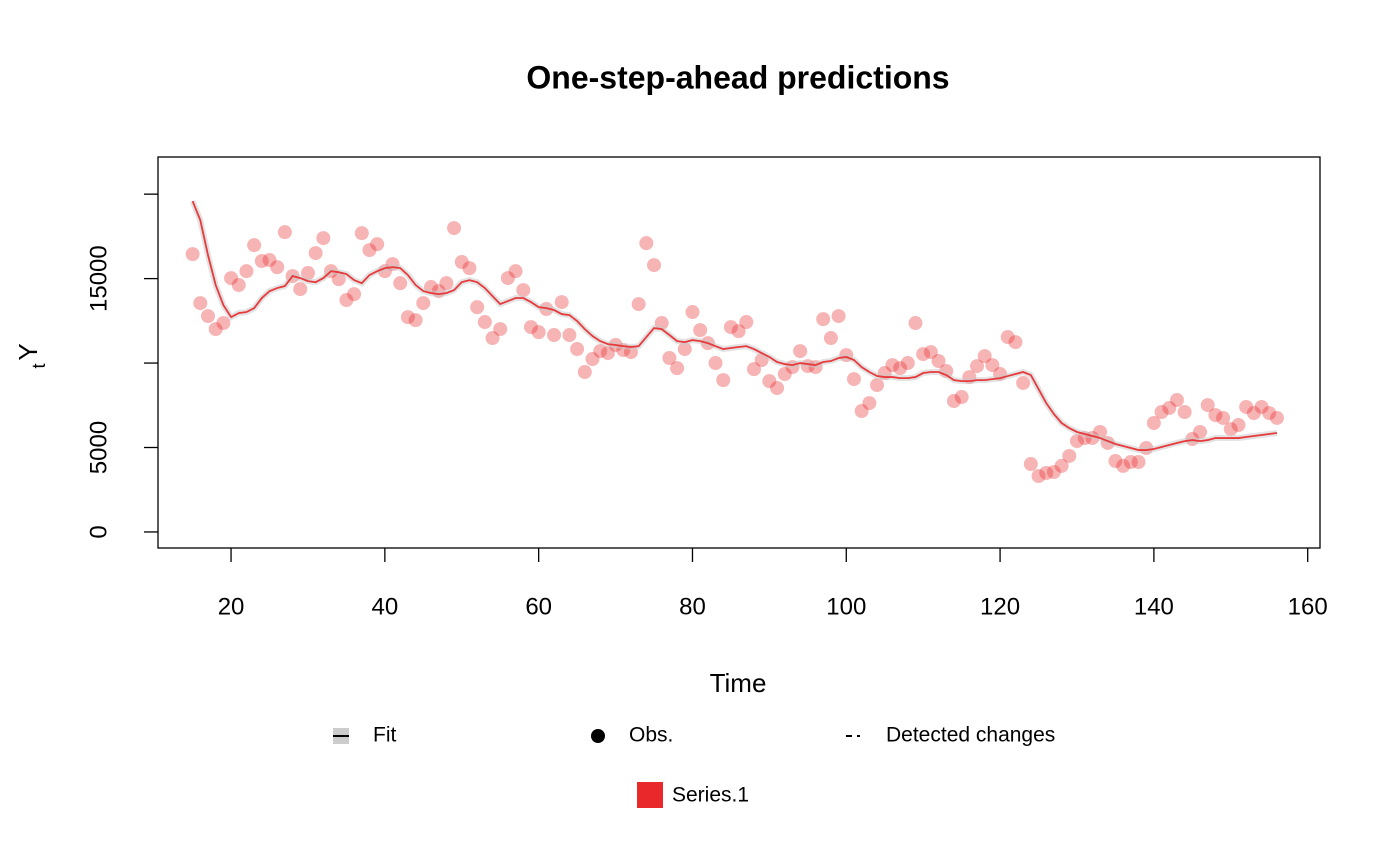 The height and width of the screenshot is (865, 1400). Describe the element at coordinates (31, 355) in the screenshot. I see `y-axis-label: Y t` at that location.